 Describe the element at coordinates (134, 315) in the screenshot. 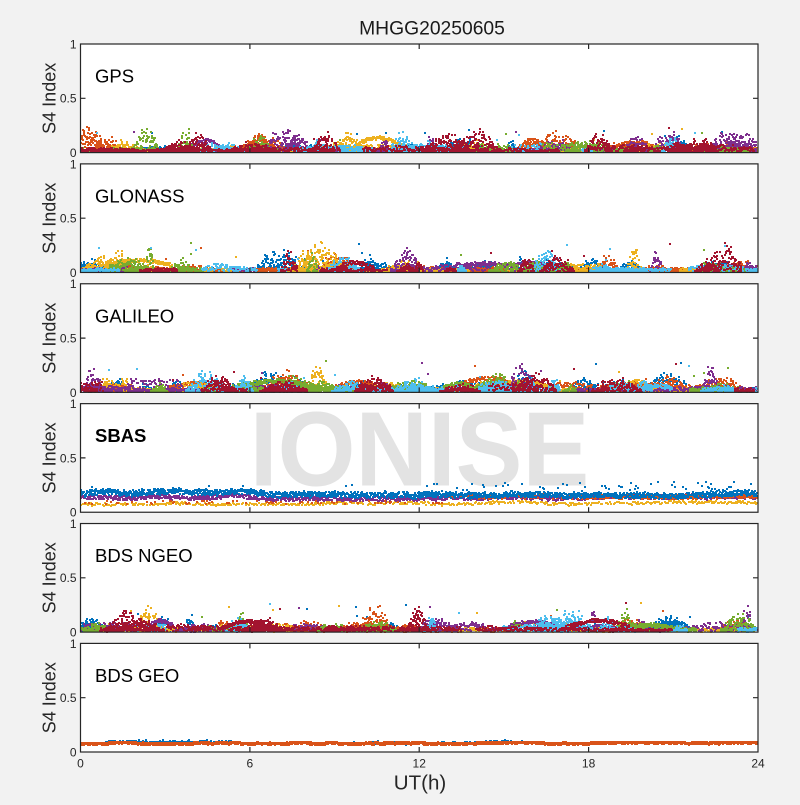

I see `svg-text: GALILEO` at that location.